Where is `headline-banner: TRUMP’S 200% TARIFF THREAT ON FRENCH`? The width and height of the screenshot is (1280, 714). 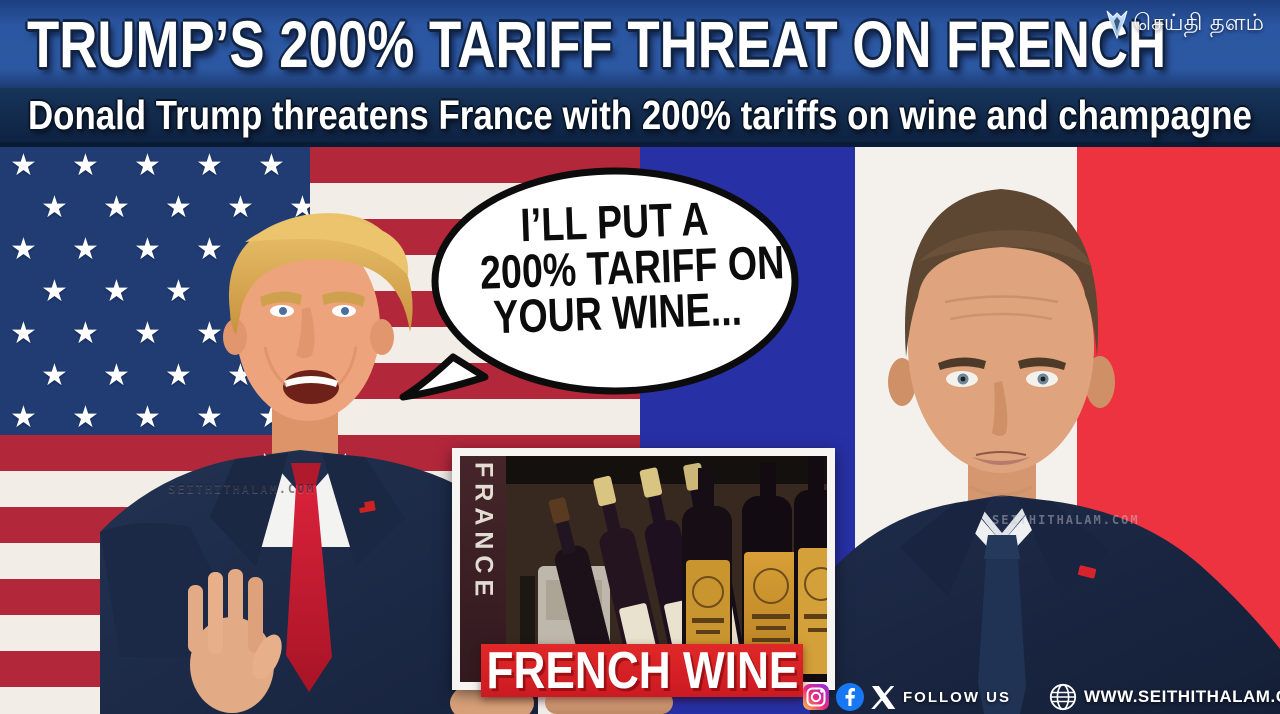 headline-banner: TRUMP’S 200% TARIFF THREAT ON FRENCH is located at coordinates (640, 44).